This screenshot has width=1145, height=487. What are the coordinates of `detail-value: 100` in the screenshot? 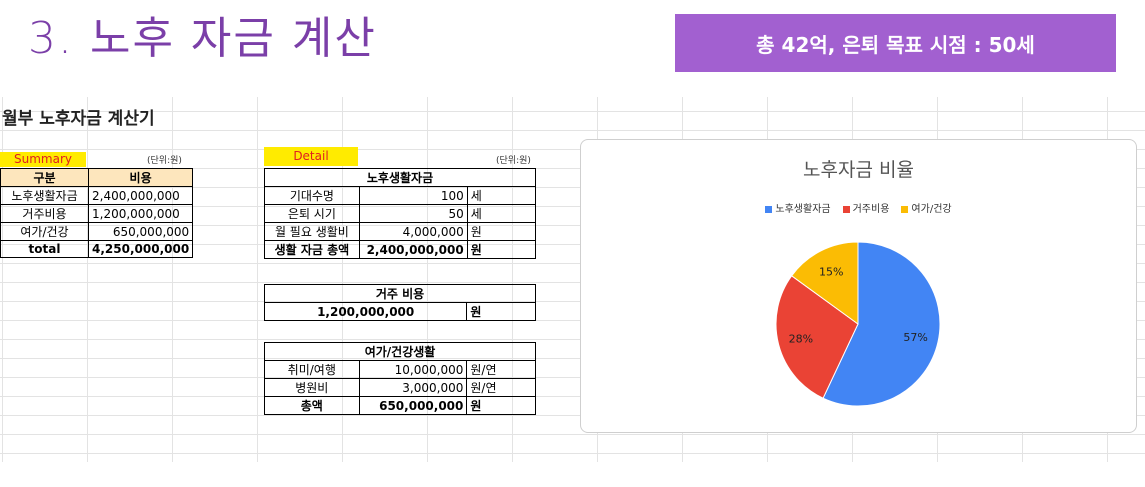 It's located at (413, 195).